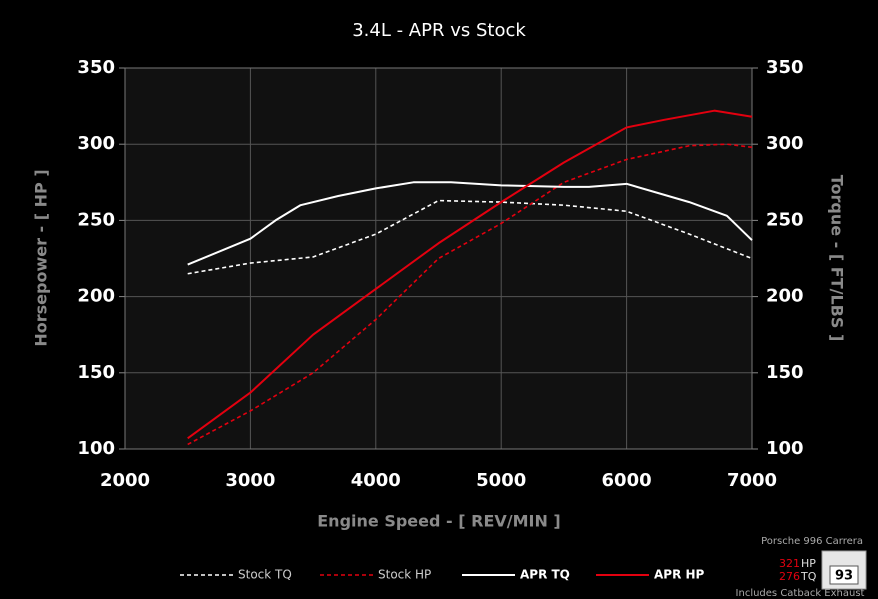  Describe the element at coordinates (837, 258) in the screenshot. I see `y2-axis-label: Torque - [ FT/LBS ]` at that location.